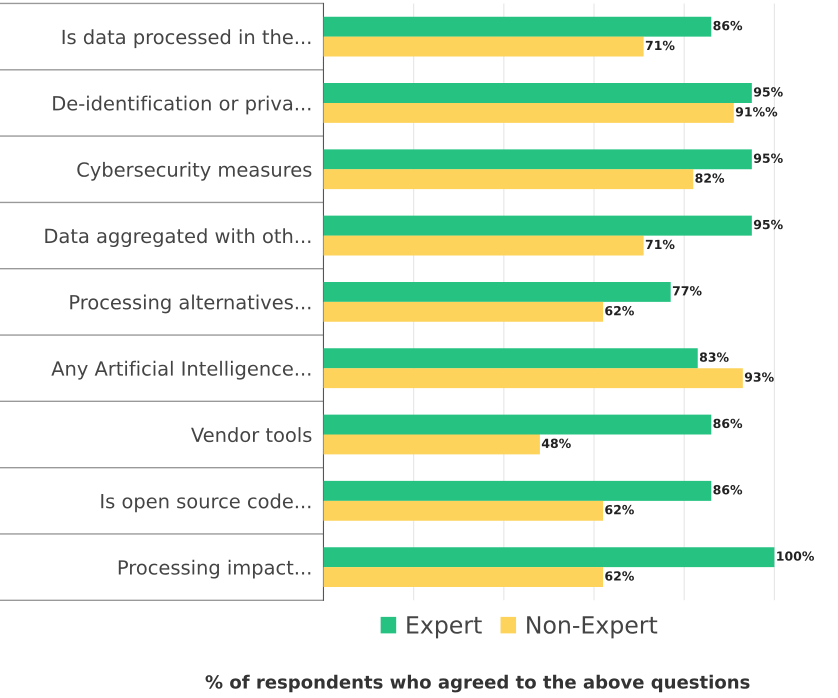 The width and height of the screenshot is (838, 698). Describe the element at coordinates (757, 112) in the screenshot. I see `data-label: 91%%` at that location.